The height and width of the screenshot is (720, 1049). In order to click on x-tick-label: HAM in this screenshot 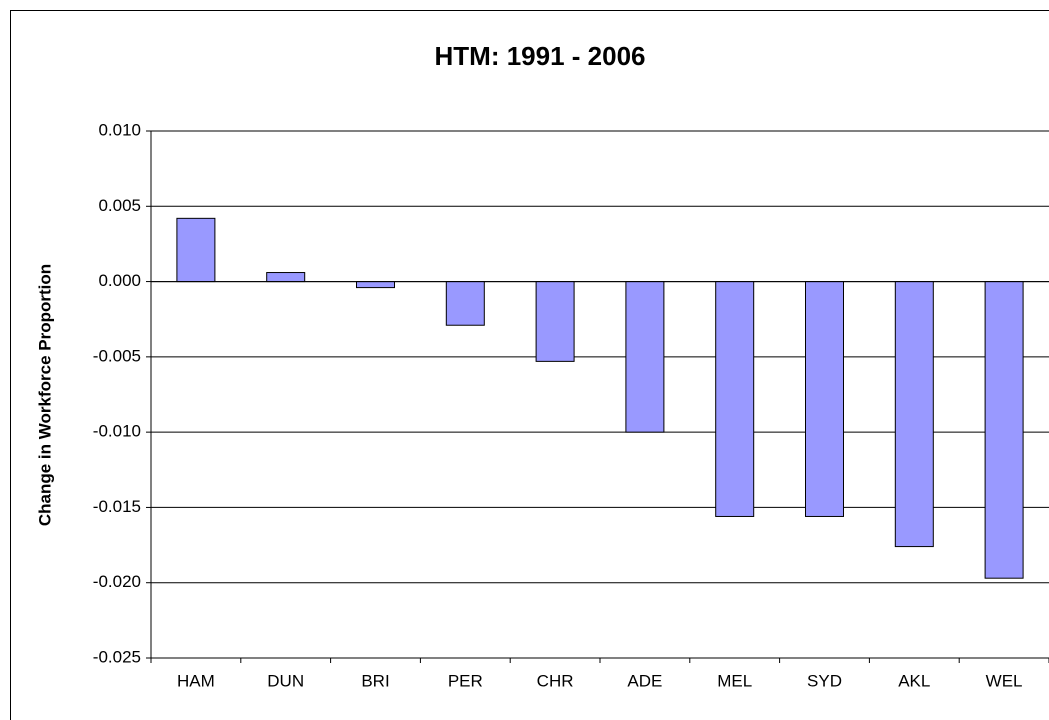, I will do `click(196, 680)`.